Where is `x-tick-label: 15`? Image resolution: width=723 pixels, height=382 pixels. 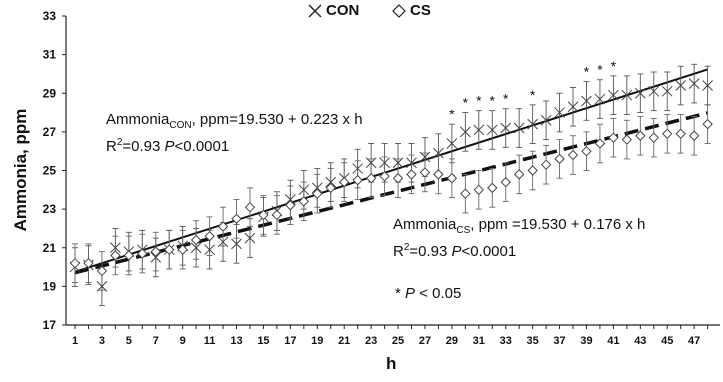 x-tick-label: 15 is located at coordinates (263, 341).